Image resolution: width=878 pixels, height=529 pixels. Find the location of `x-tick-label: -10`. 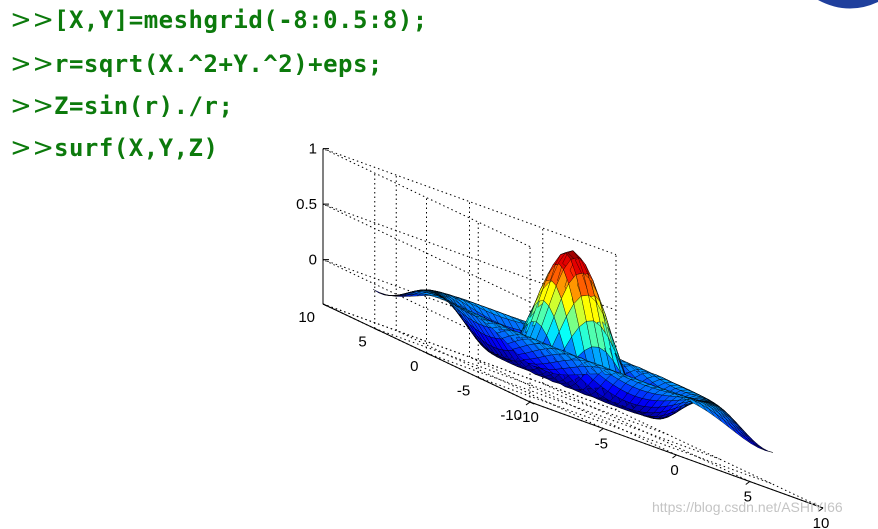

x-tick-label: -10 is located at coordinates (528, 417).